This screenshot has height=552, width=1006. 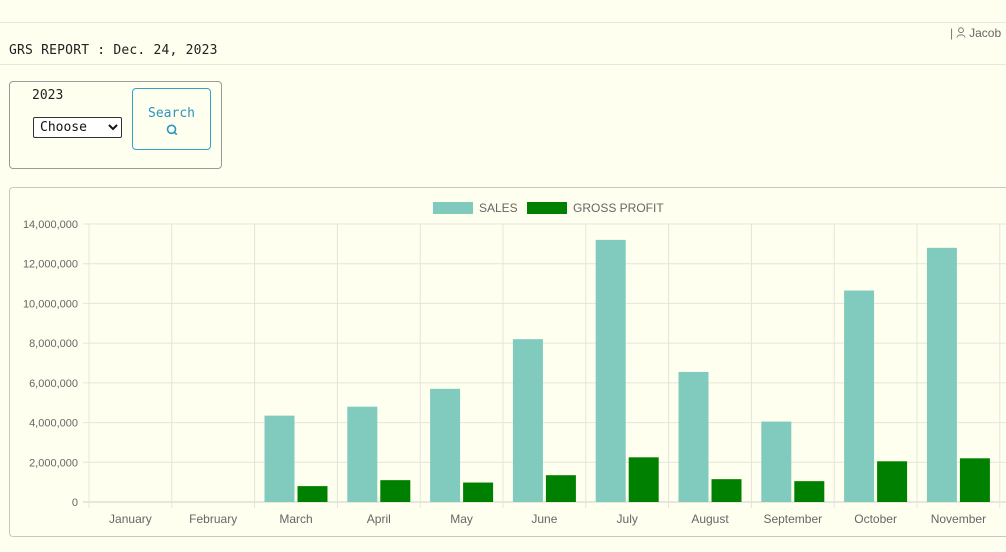 What do you see at coordinates (53, 424) in the screenshot?
I see `y-tick-label: 4,000,000` at bounding box center [53, 424].